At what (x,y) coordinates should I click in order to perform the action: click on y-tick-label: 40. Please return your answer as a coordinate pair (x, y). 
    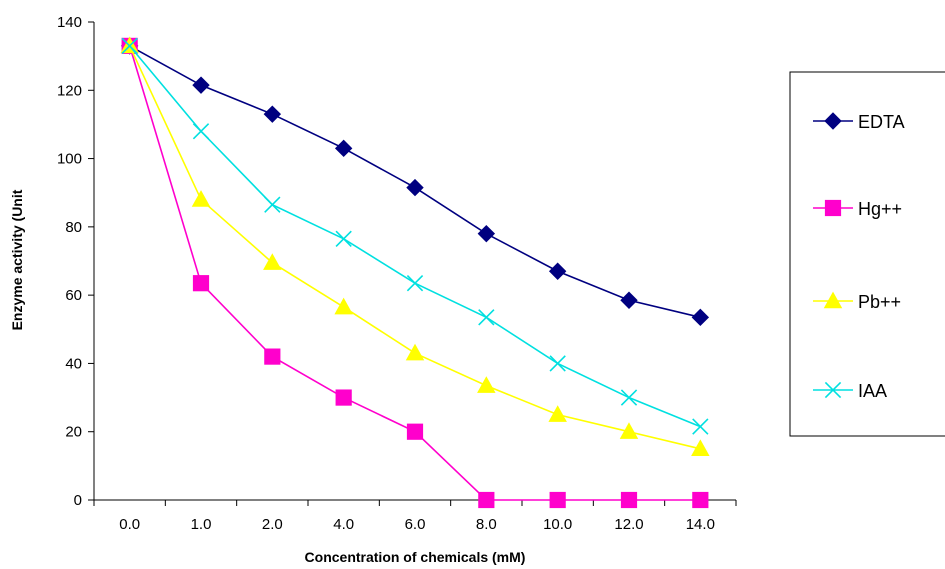
    Looking at the image, I should click on (73, 363).